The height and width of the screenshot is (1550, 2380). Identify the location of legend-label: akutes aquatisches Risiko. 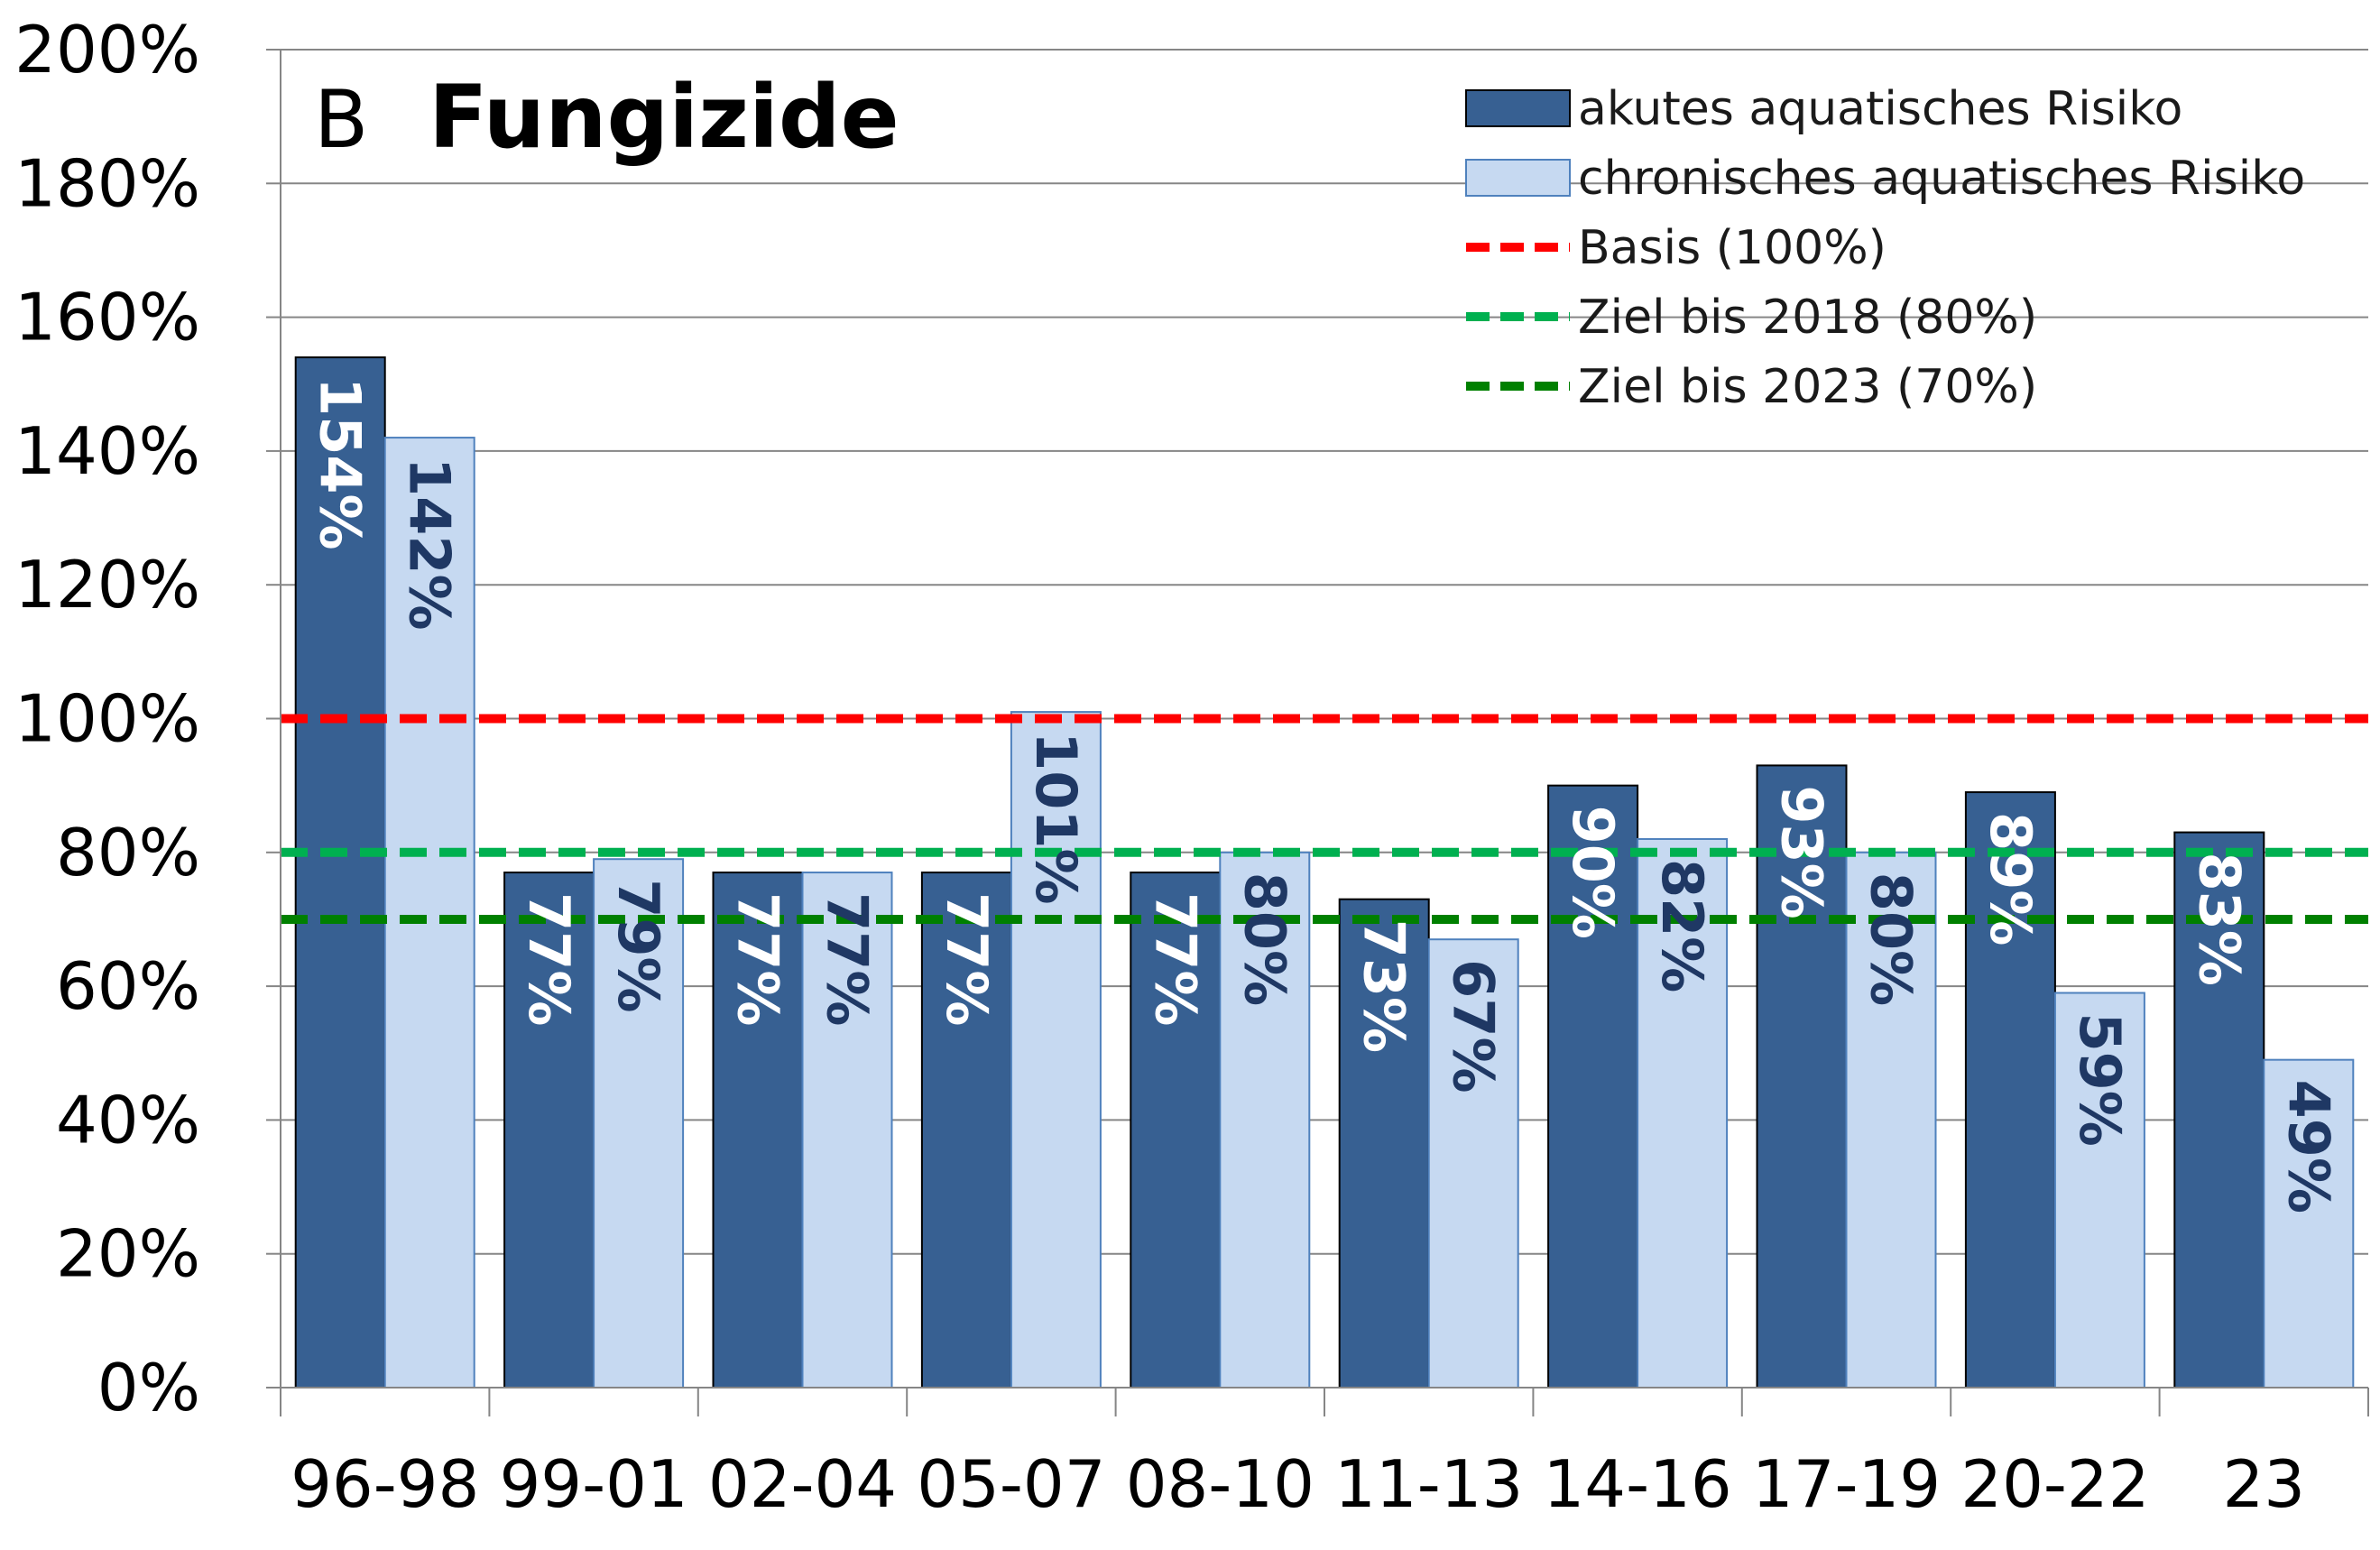
(1880, 109).